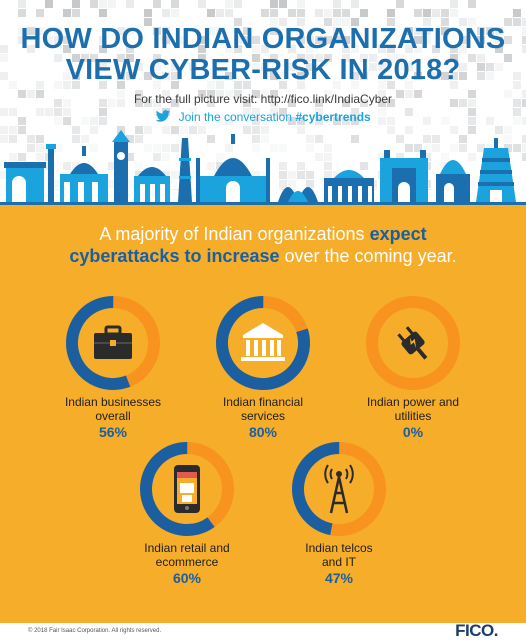  What do you see at coordinates (113, 432) in the screenshot?
I see `stat-value: 56%` at bounding box center [113, 432].